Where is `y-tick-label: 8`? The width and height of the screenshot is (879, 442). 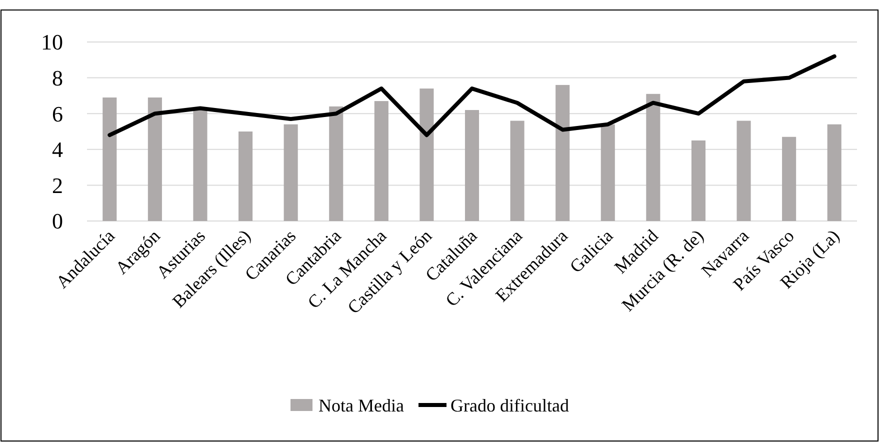
y-tick-label: 8 is located at coordinates (57, 78).